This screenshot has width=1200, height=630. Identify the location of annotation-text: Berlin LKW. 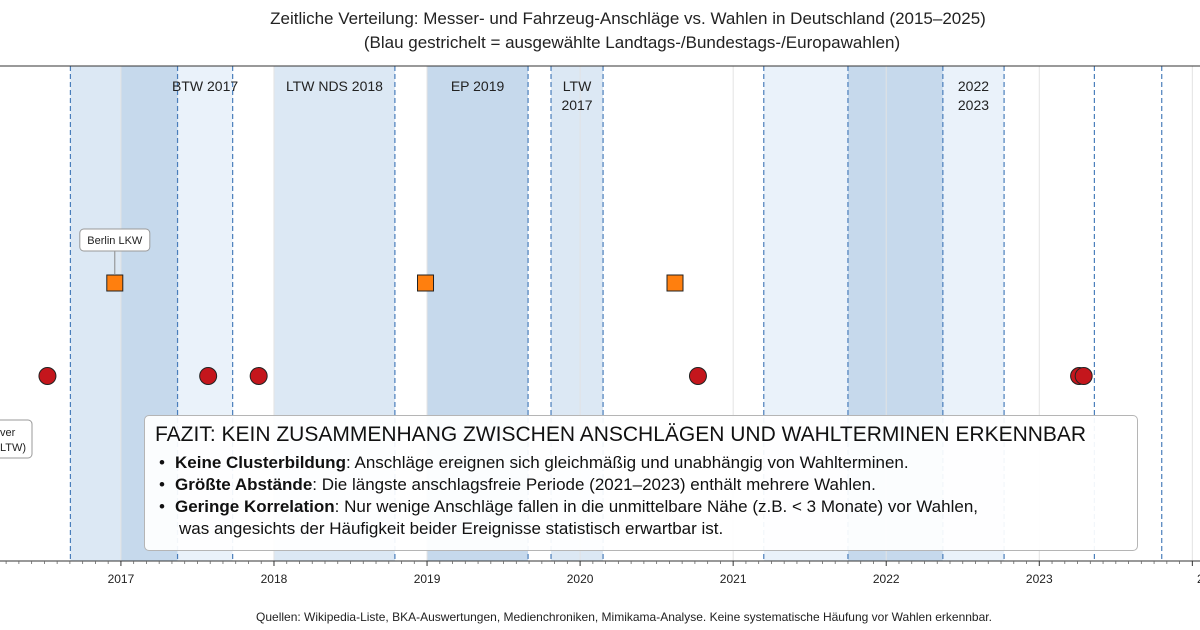
(115, 241).